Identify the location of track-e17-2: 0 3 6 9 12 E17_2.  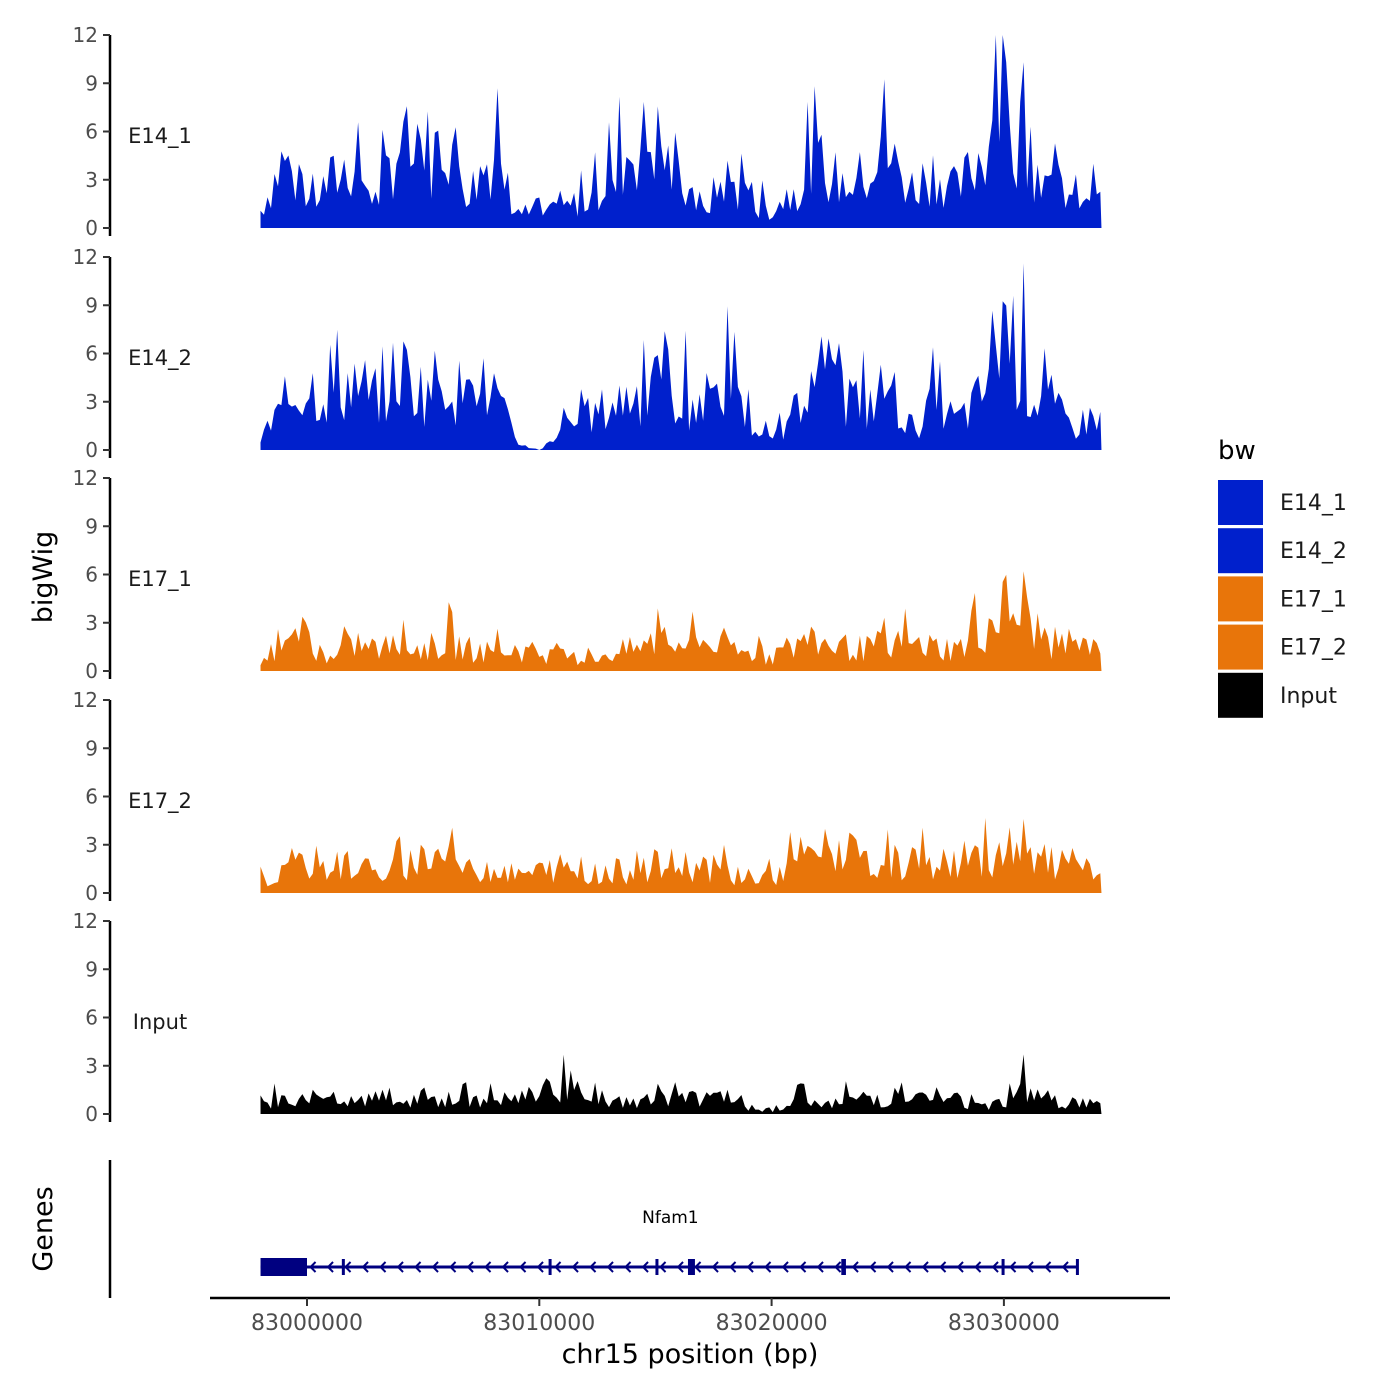
(587, 796).